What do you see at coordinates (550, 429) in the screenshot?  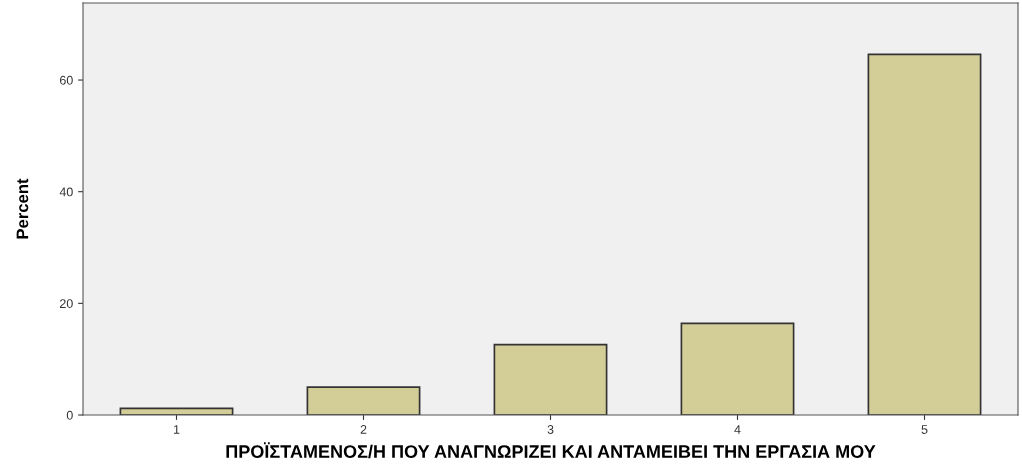 I see `x-tick-label: 3` at bounding box center [550, 429].